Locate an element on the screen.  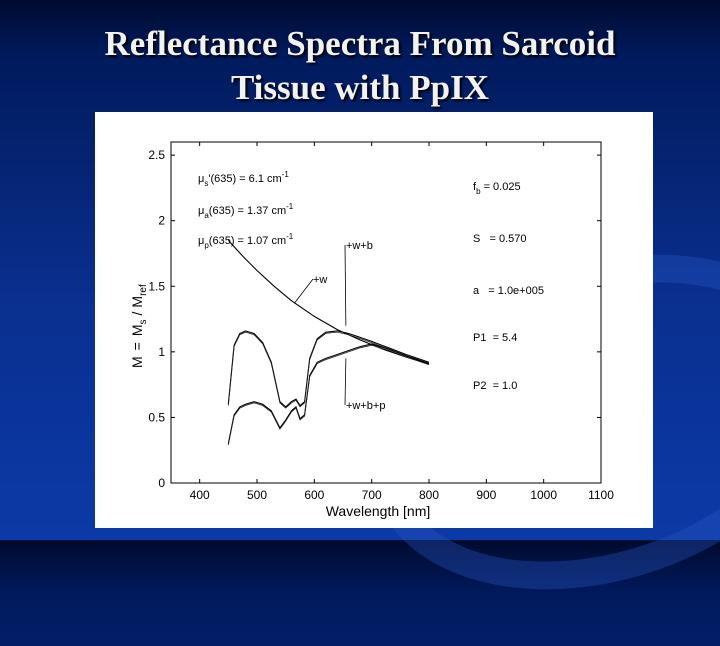
y-tick-label: 2.5 is located at coordinates (156, 155).